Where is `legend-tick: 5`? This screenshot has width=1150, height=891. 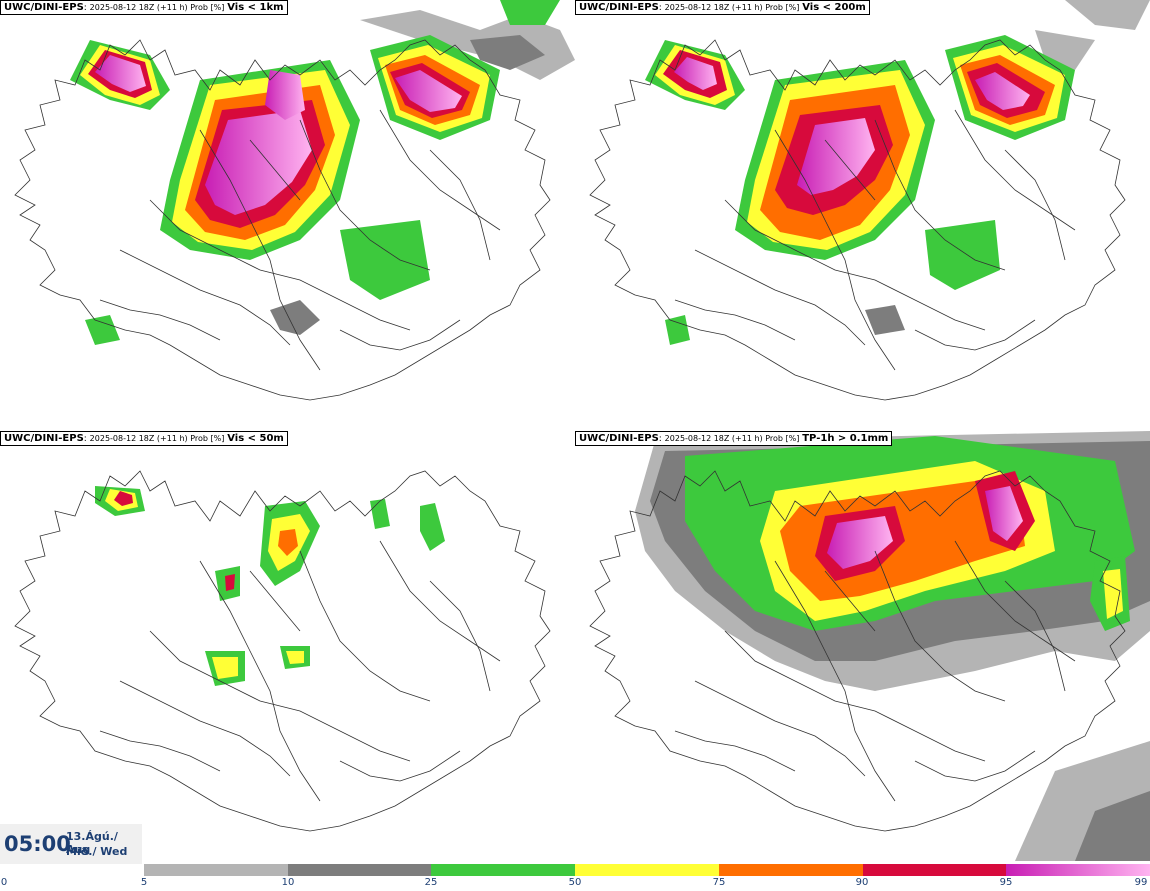 legend-tick: 5 is located at coordinates (144, 882).